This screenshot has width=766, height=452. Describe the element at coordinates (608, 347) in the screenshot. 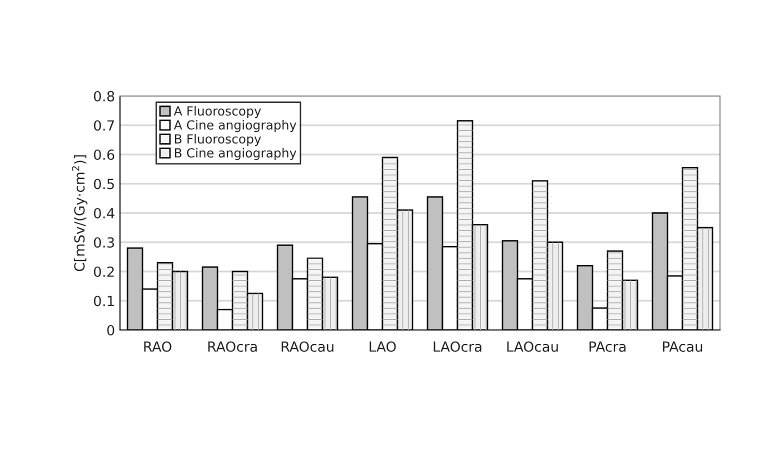

I see `x-tick-label: PAcra` at that location.